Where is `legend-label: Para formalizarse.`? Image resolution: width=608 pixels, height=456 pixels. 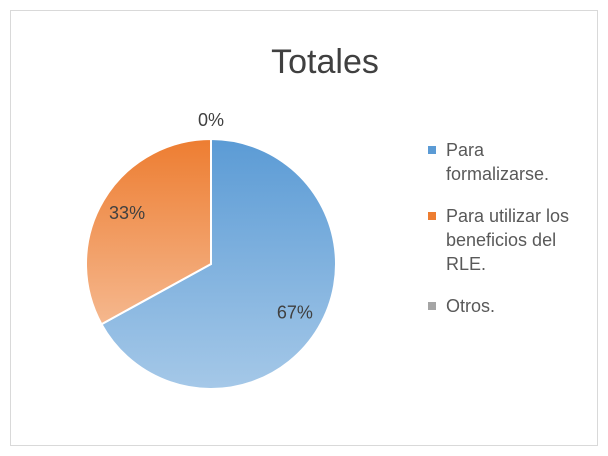 legend-label: Para formalizarse. is located at coordinates (498, 162).